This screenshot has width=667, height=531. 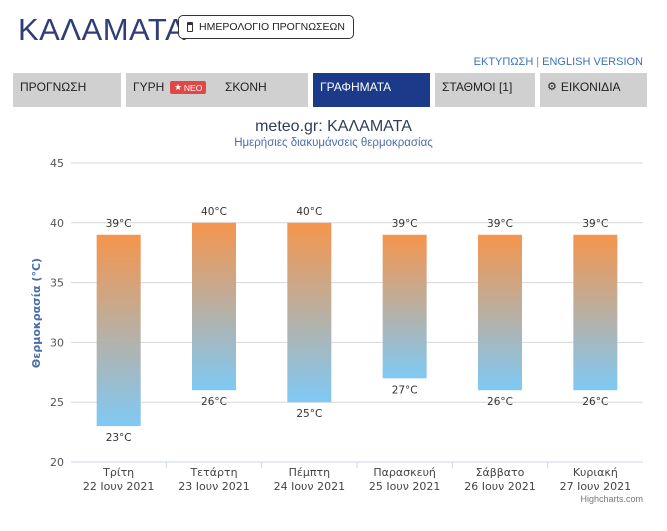 I want to click on tab-charts: ΓΡΑΦΗΜΑΤΑ, so click(x=371, y=90).